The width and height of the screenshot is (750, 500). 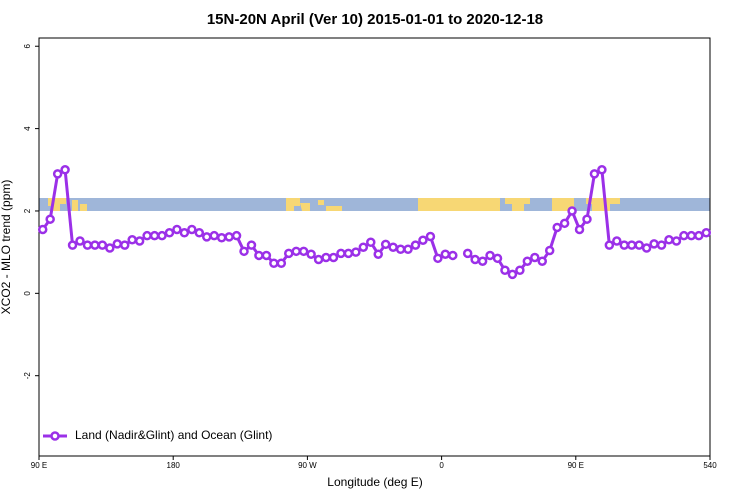 I want to click on y-tick-label: 2, so click(x=27, y=210).